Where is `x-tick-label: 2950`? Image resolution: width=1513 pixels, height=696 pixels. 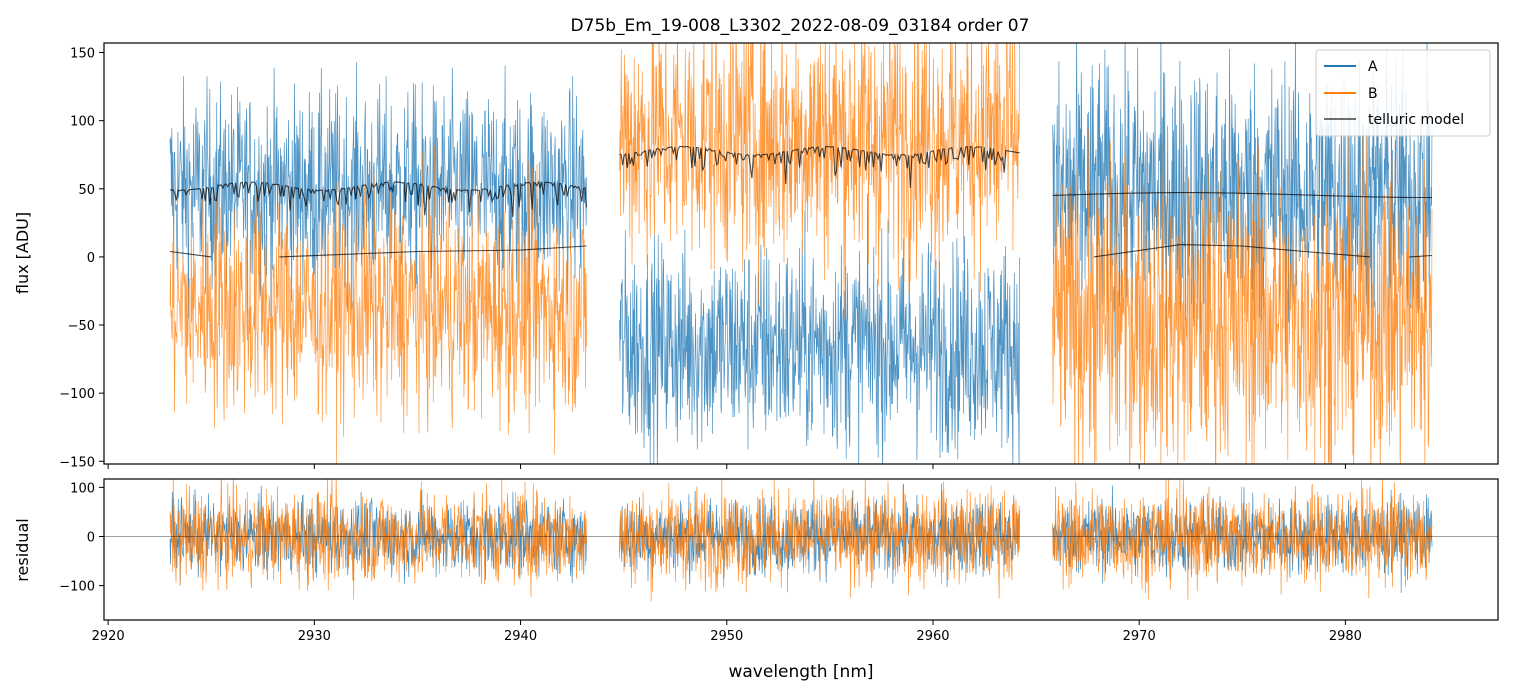 x-tick-label: 2950 is located at coordinates (726, 636).